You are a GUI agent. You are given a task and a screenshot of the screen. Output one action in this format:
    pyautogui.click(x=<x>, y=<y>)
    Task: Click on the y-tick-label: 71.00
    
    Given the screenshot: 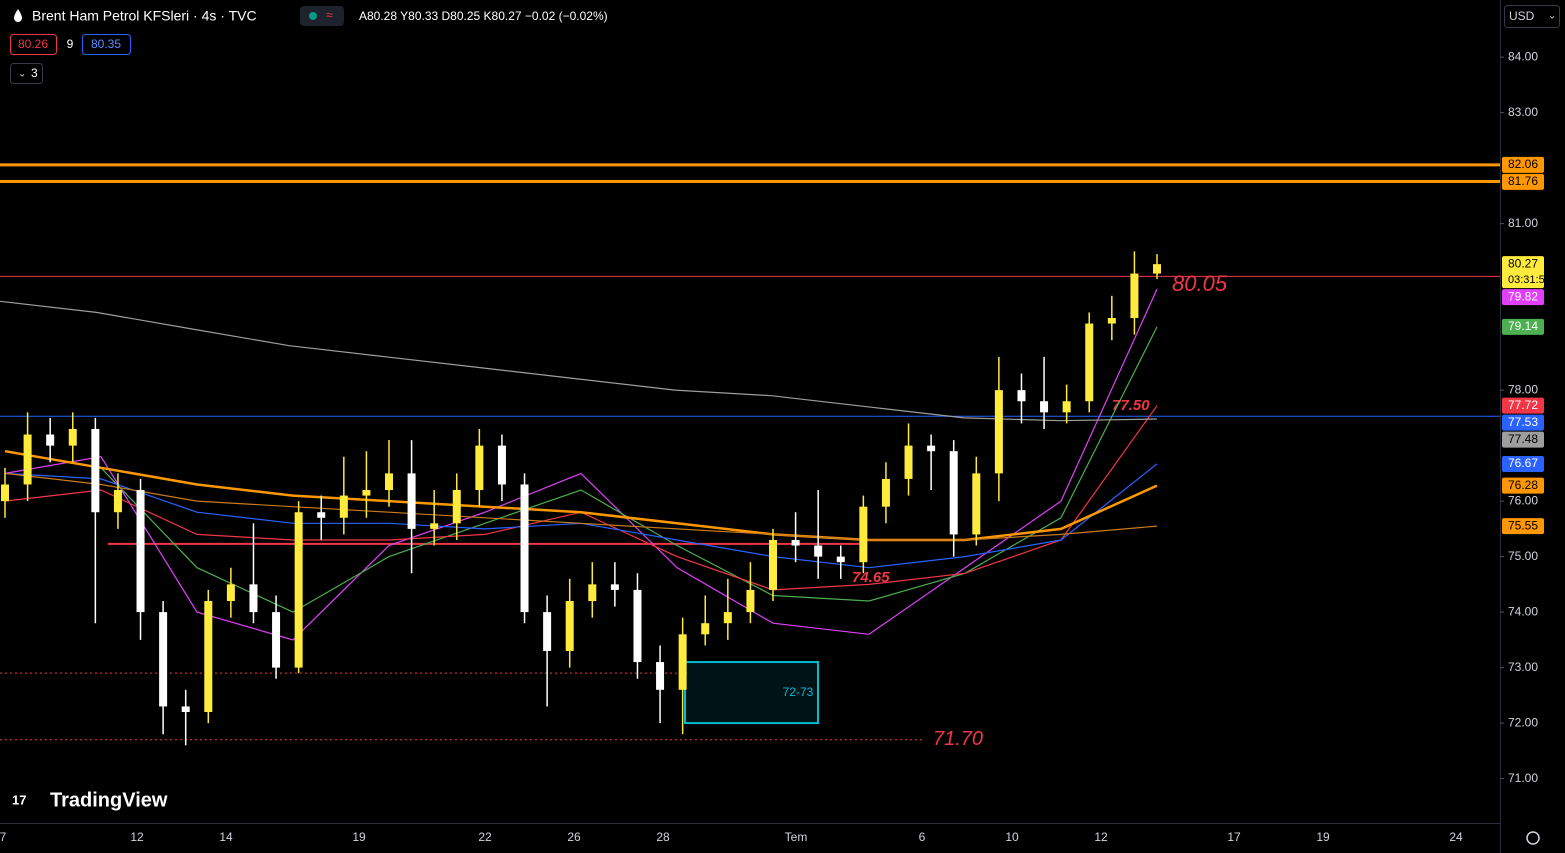 What is the action you would take?
    pyautogui.click(x=1523, y=778)
    